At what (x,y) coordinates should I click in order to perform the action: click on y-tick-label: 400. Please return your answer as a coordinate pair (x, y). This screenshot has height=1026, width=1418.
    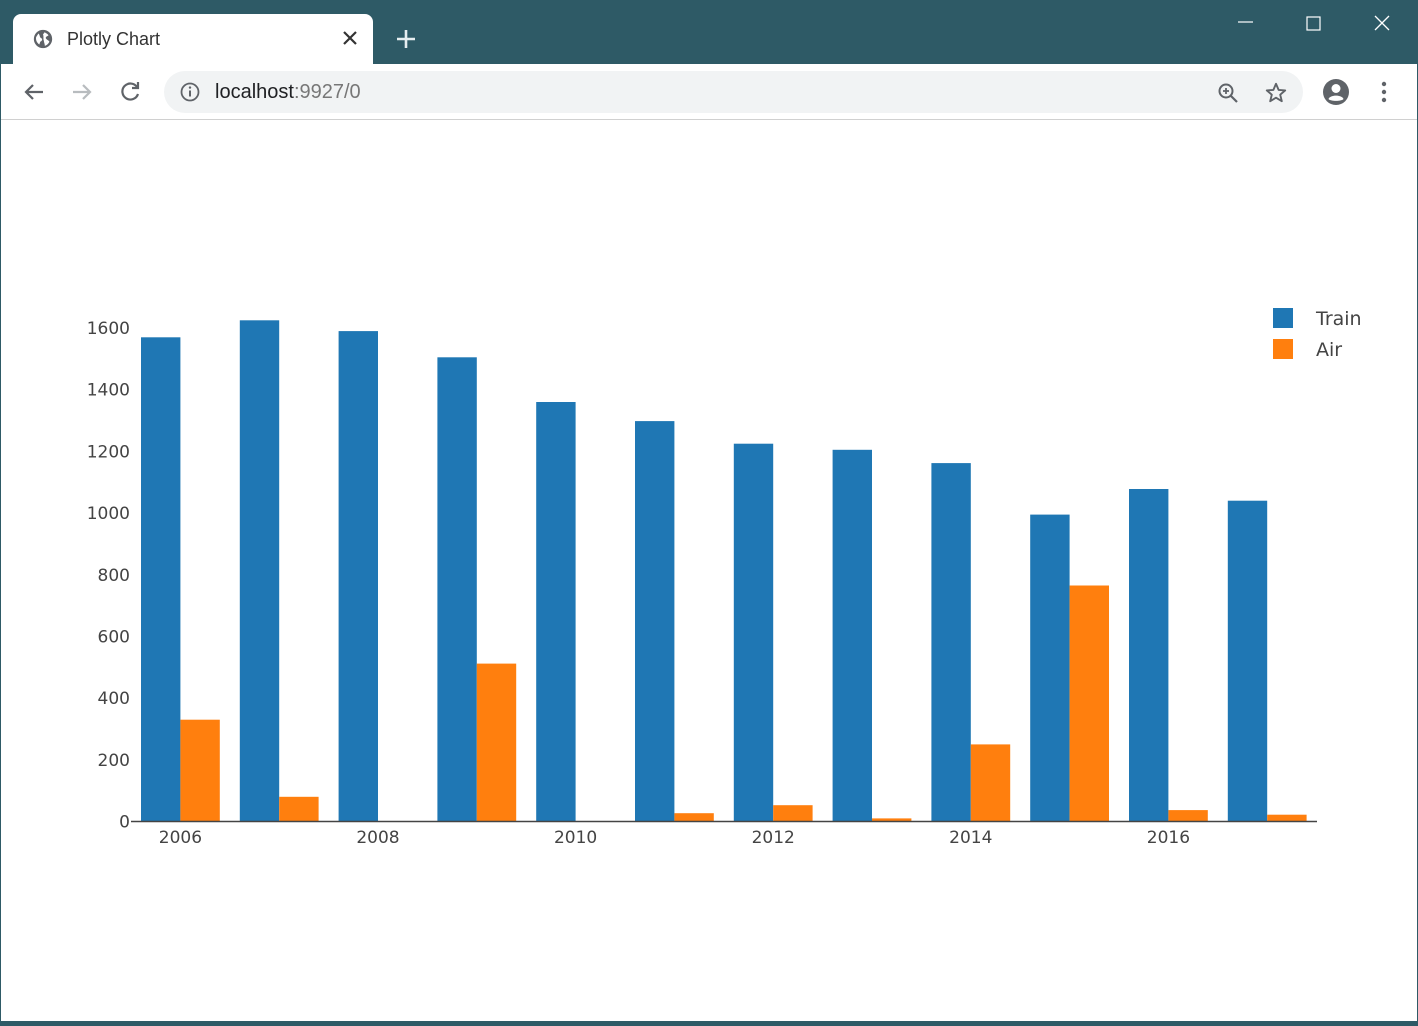
    Looking at the image, I should click on (114, 699).